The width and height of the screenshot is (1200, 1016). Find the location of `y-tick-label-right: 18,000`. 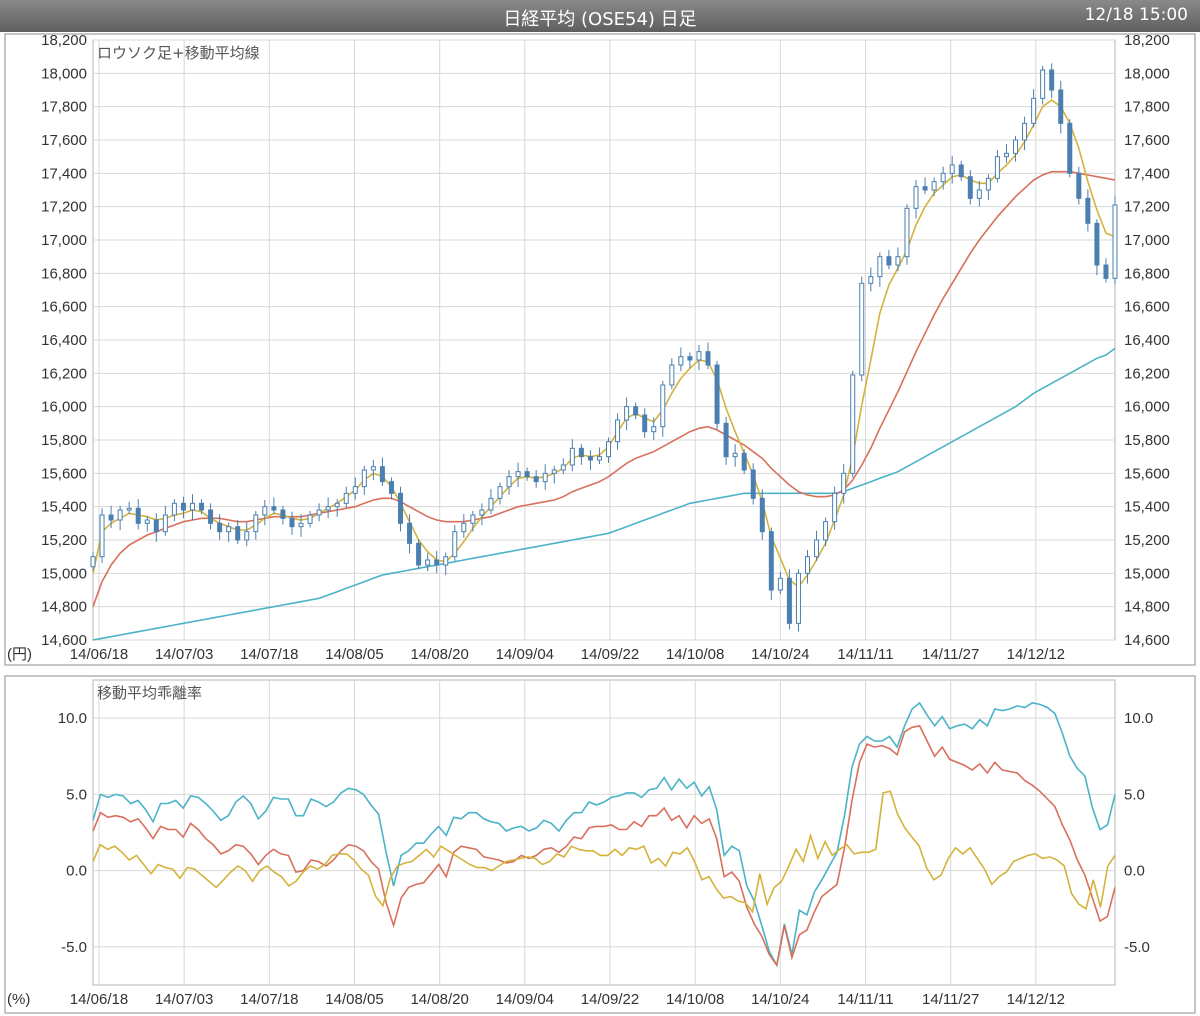

y-tick-label-right: 18,000 is located at coordinates (1147, 73).